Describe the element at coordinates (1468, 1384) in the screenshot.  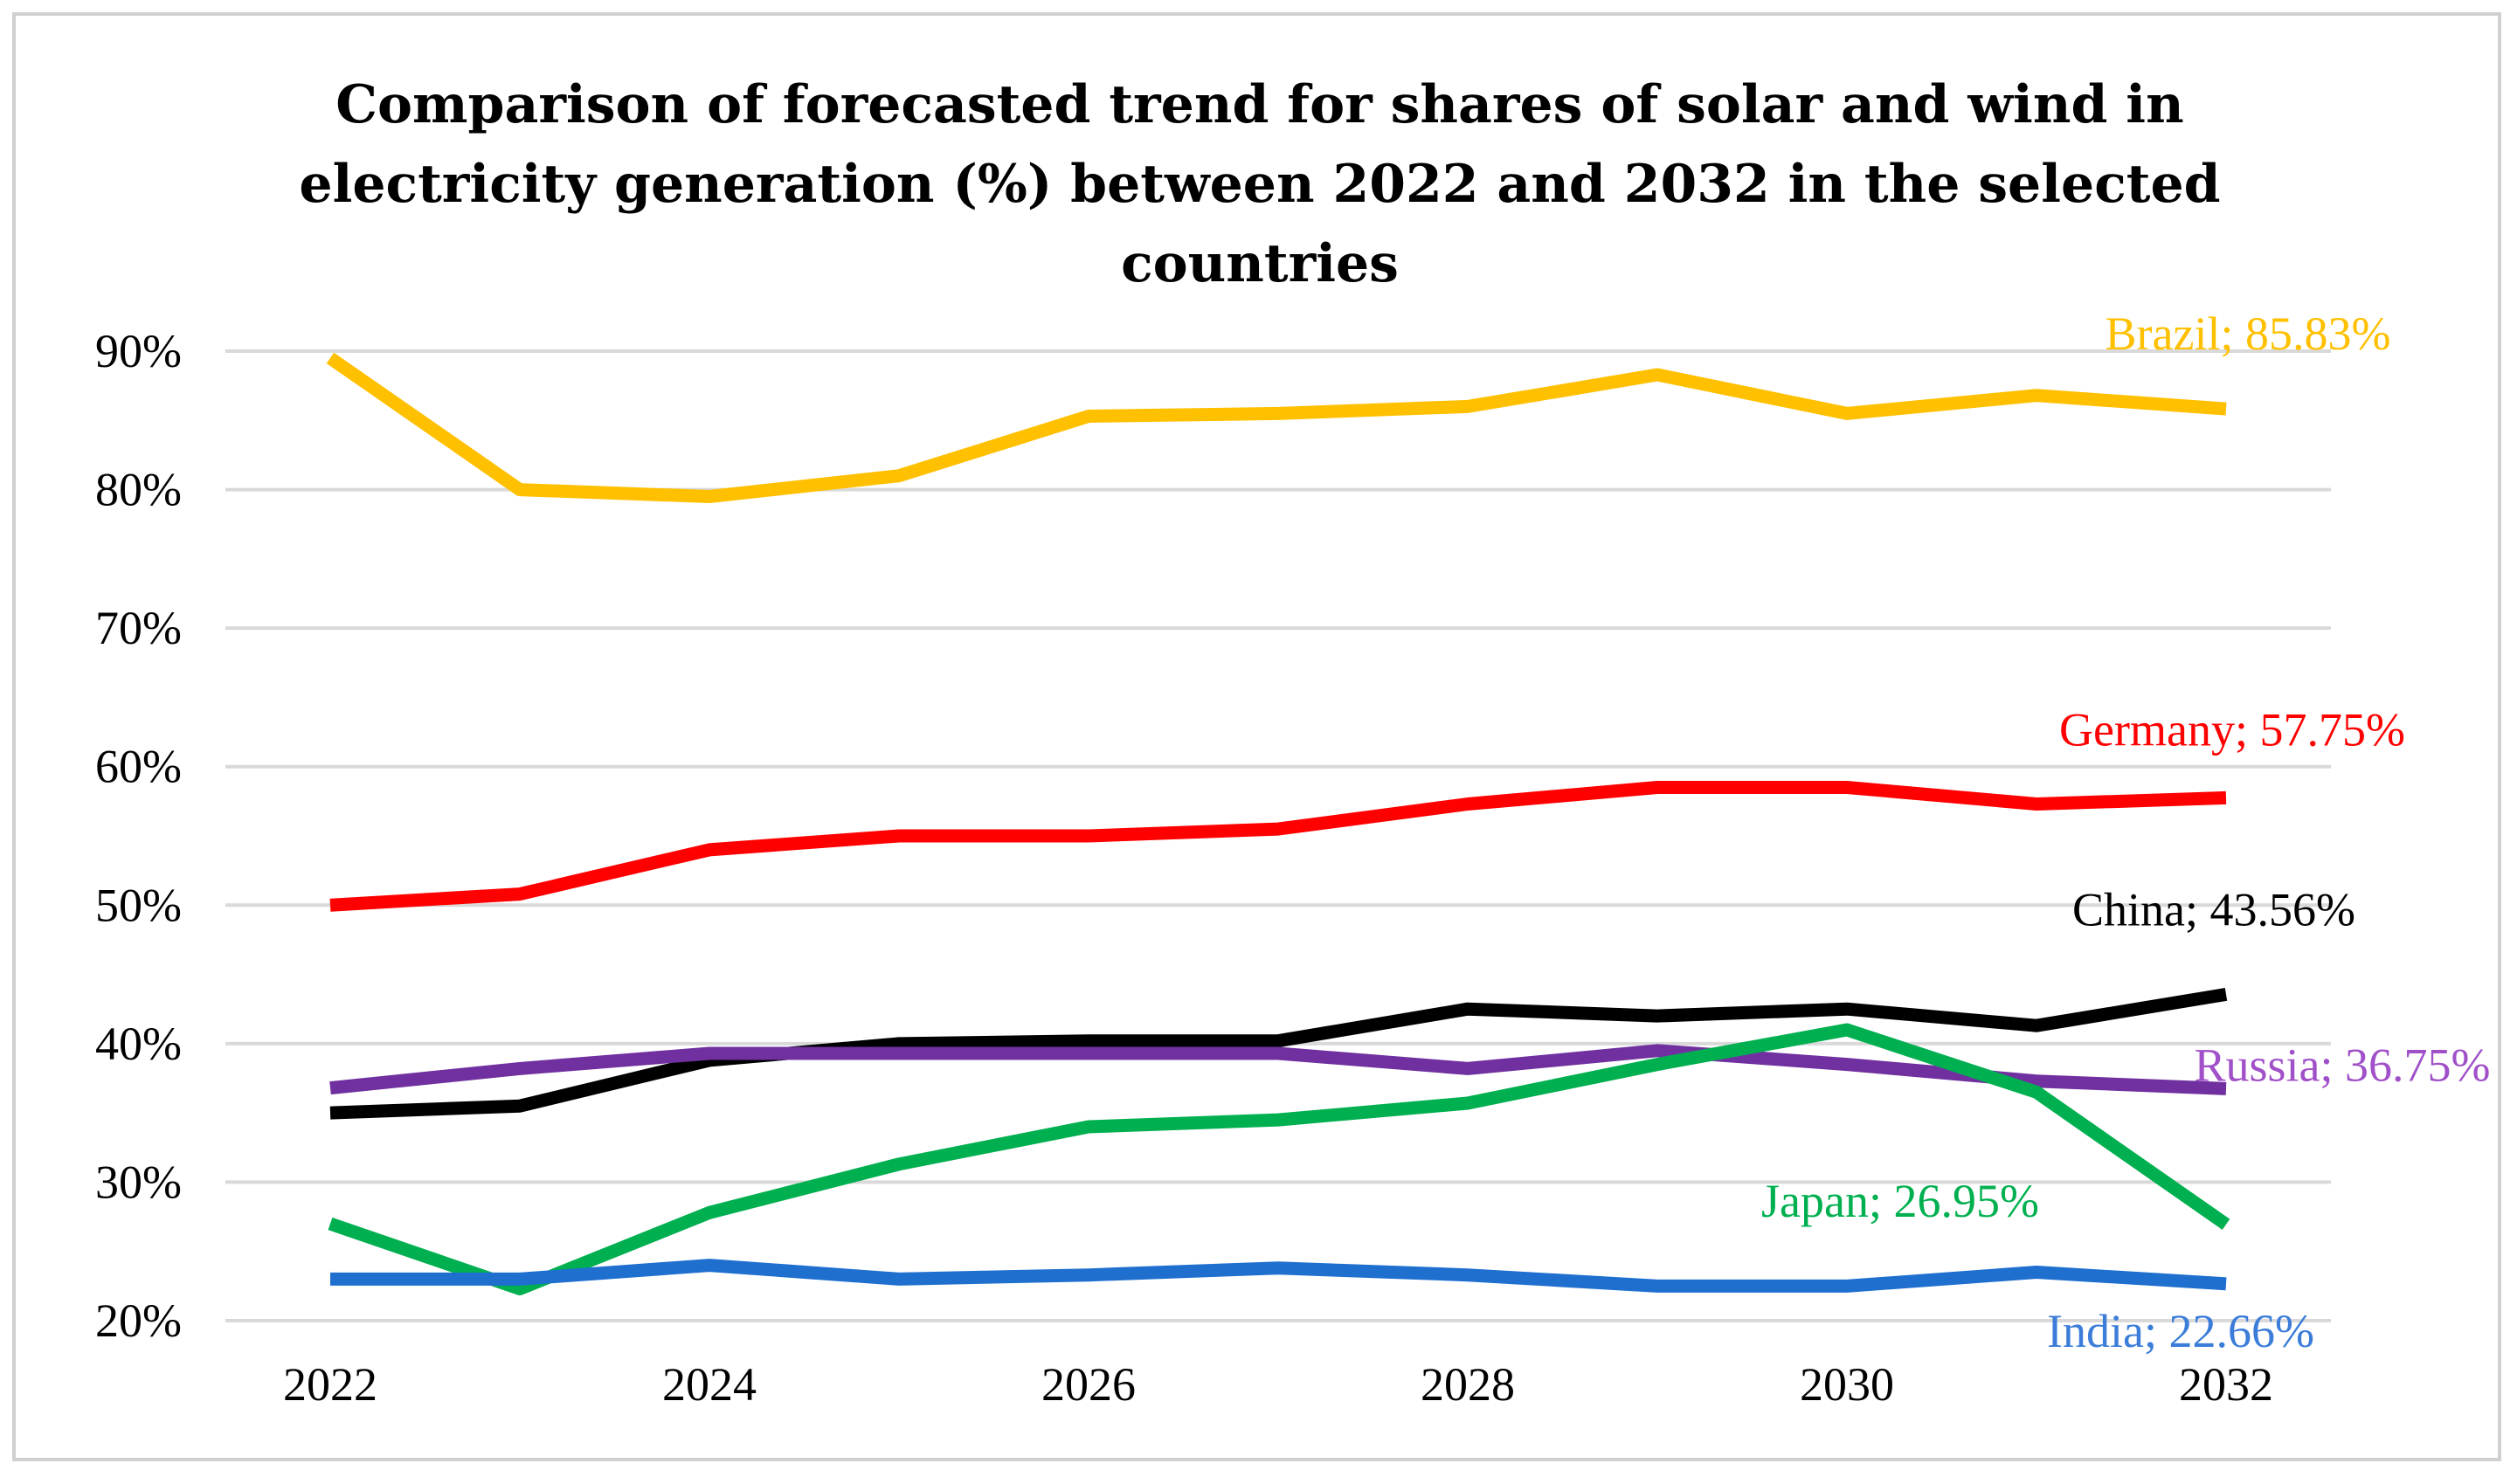
I see `x-tick-label: 2028` at that location.